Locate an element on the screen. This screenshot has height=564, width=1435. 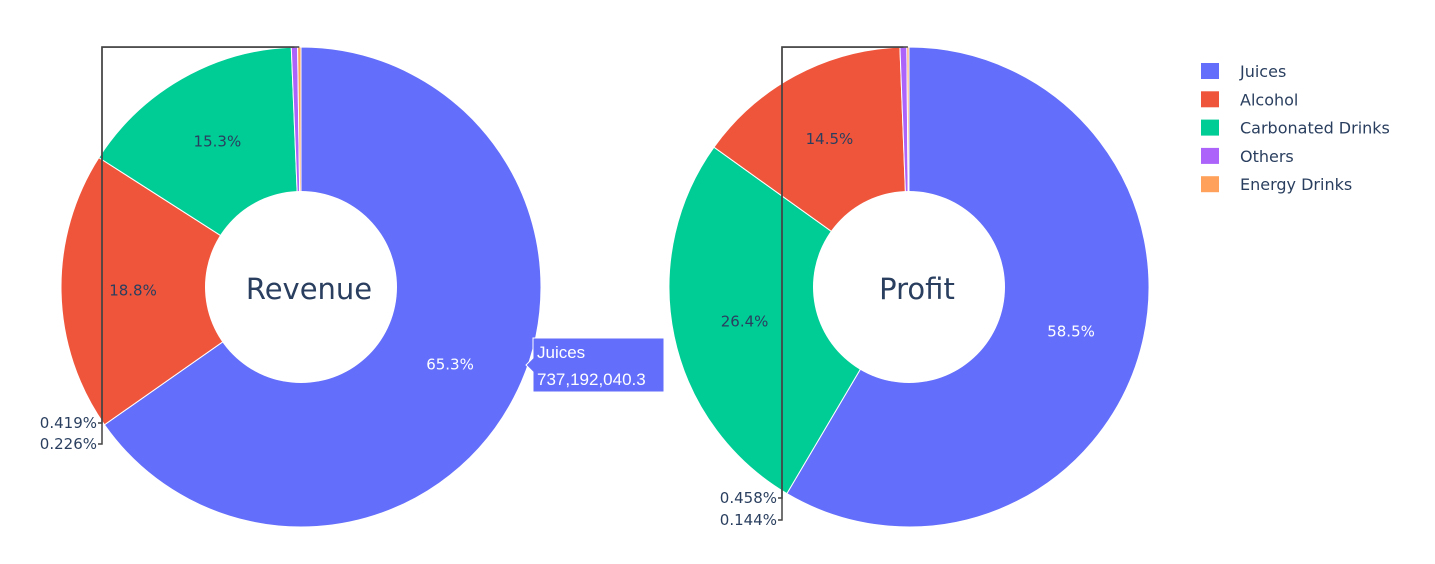
outside-label-others: 0.458% is located at coordinates (748, 498).